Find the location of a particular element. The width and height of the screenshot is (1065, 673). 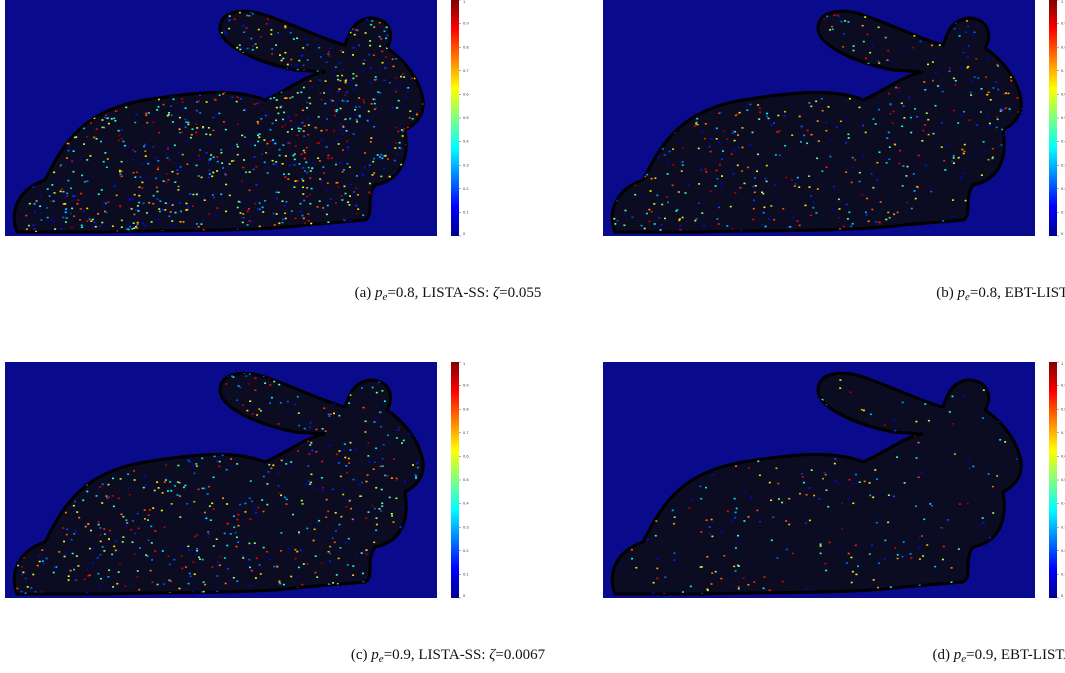

tick-label: 0.9 is located at coordinates (466, 385).